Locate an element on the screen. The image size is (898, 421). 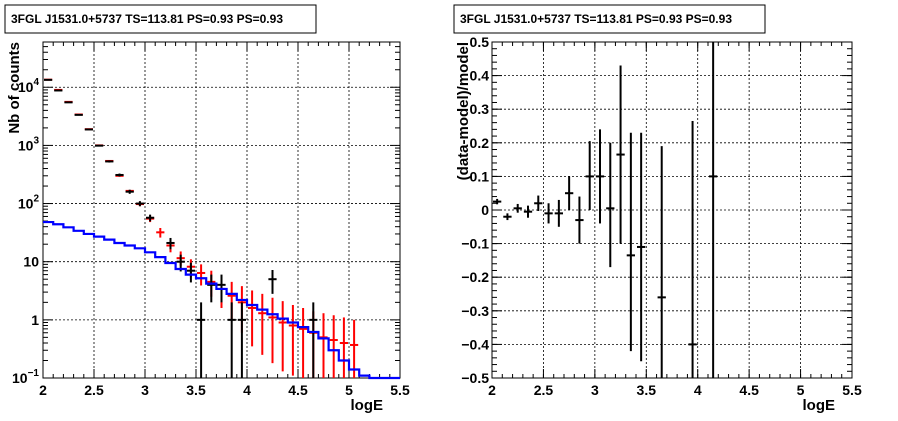
y-tick-label: 10² is located at coordinates (29, 203).